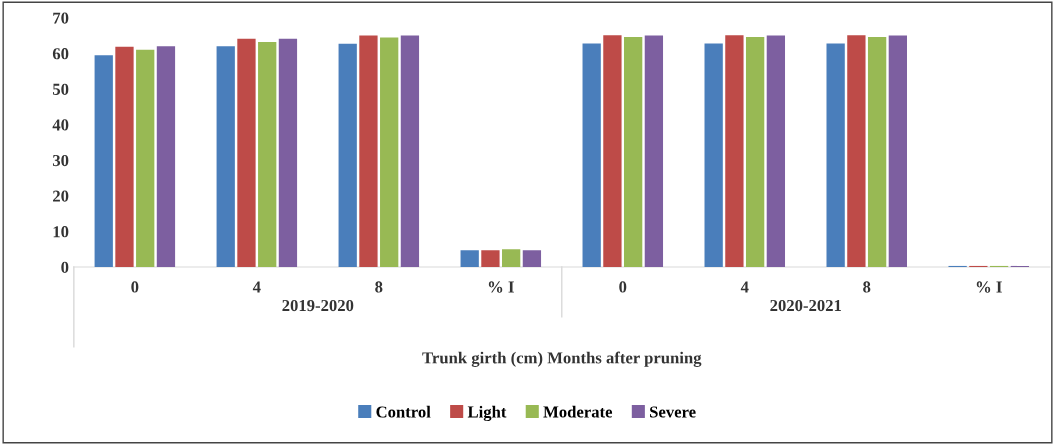 This screenshot has height=445, width=1055. Describe the element at coordinates (65, 267) in the screenshot. I see `y-tick-label: 0` at that location.